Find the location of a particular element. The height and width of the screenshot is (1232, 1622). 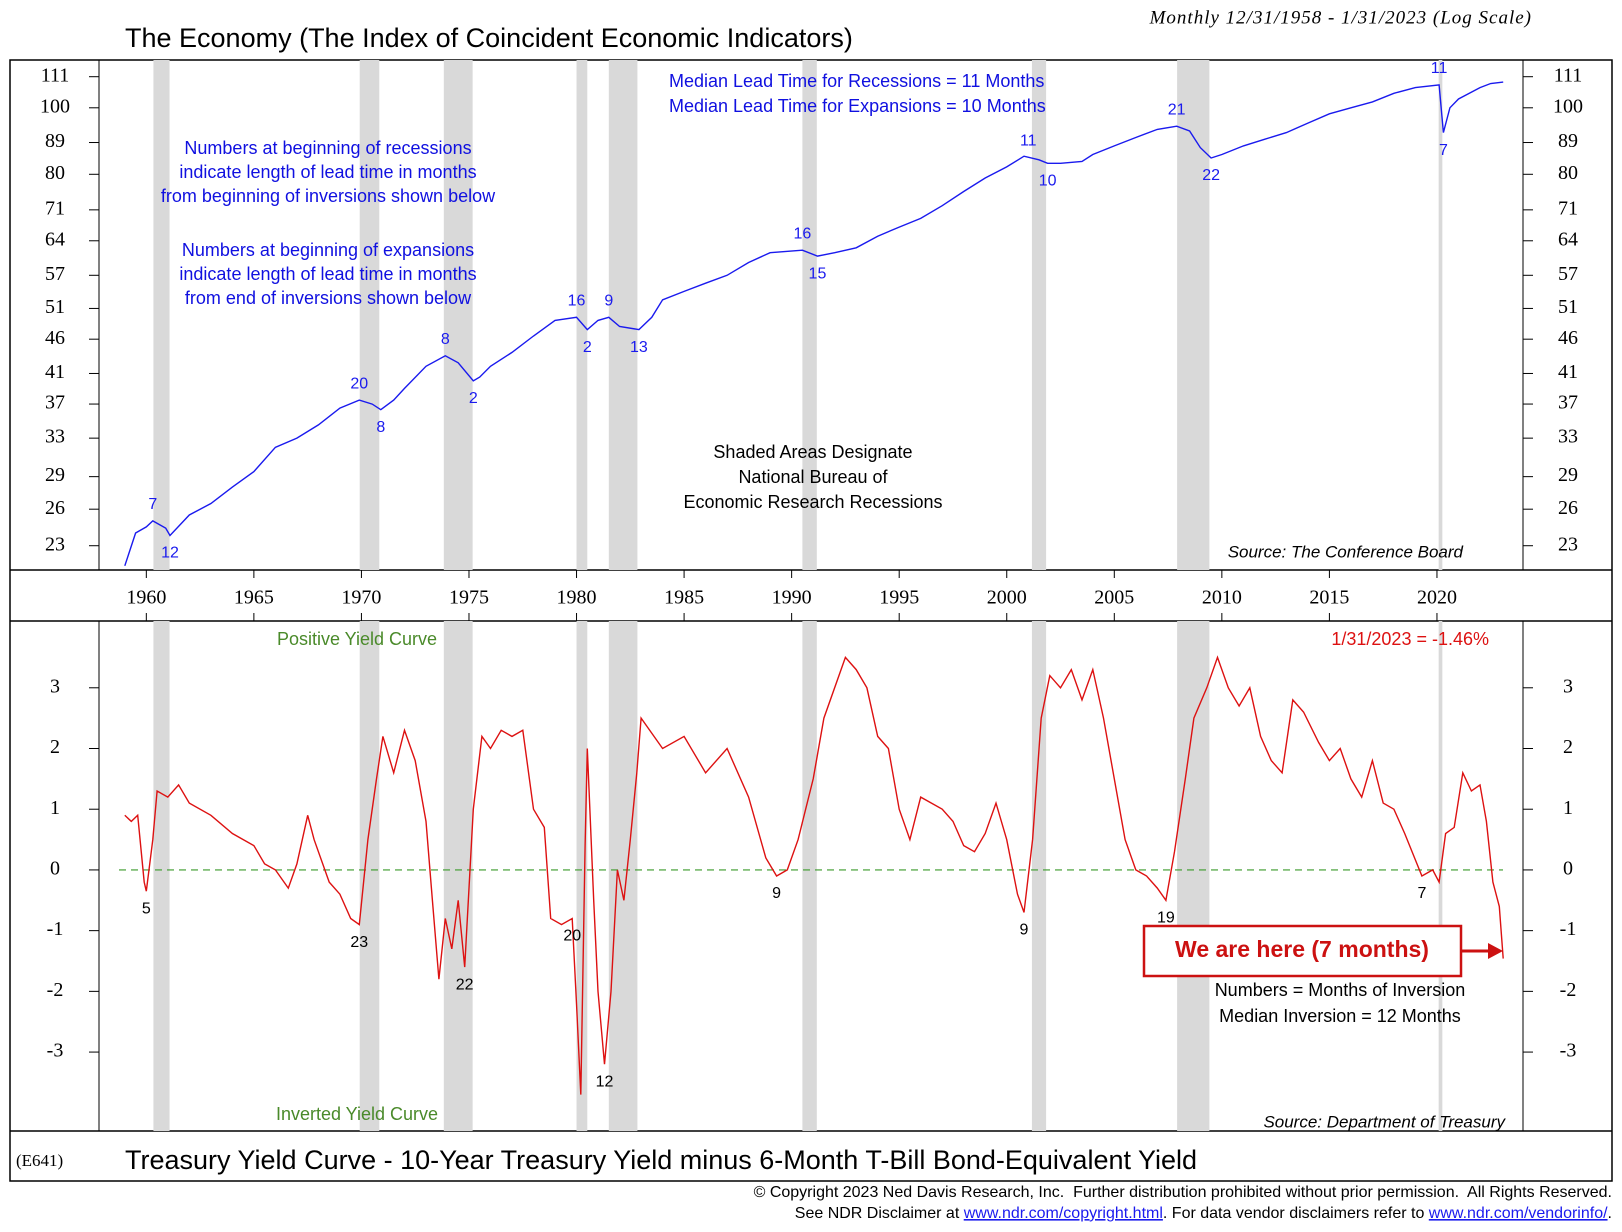

callout-box is located at coordinates (1302, 951).